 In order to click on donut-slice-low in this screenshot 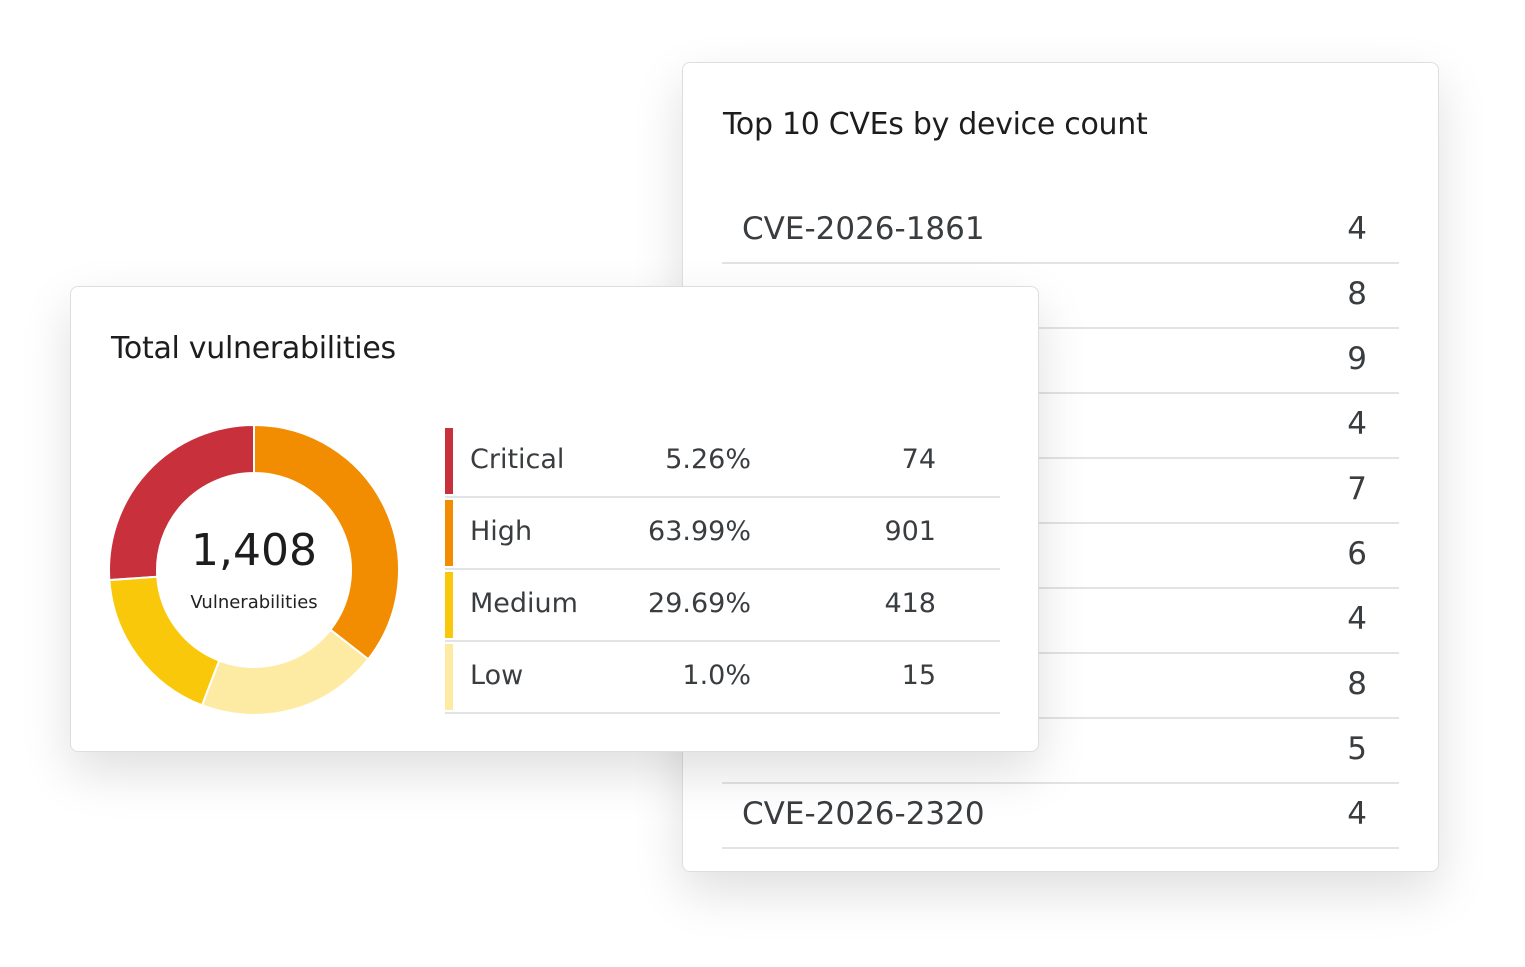, I will do `click(285, 672)`.